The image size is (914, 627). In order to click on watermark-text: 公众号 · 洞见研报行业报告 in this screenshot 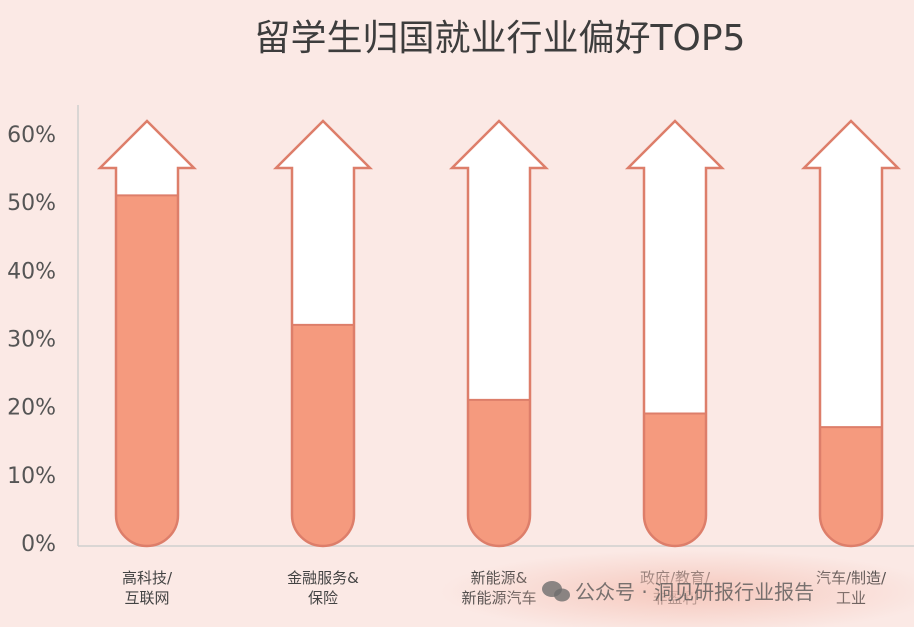, I will do `click(694, 592)`.